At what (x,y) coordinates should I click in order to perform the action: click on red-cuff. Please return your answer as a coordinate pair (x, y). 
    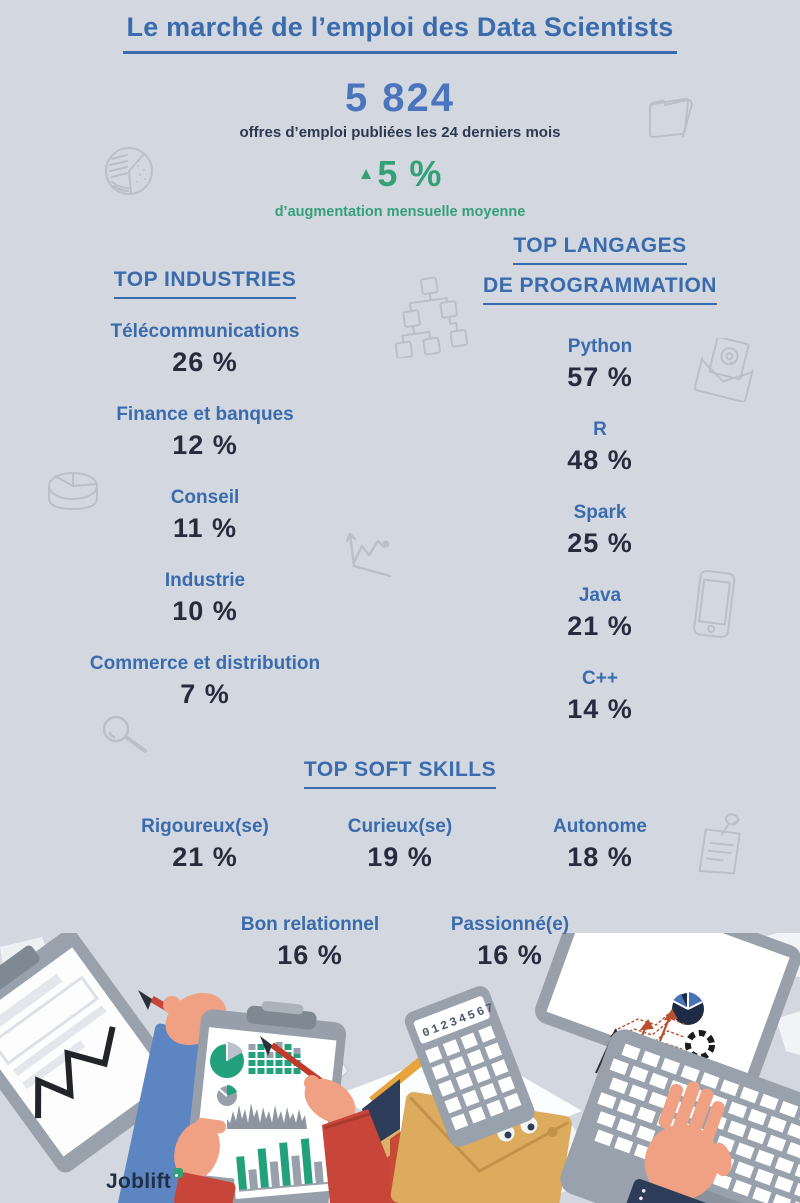
    Looking at the image, I should click on (205, 1187).